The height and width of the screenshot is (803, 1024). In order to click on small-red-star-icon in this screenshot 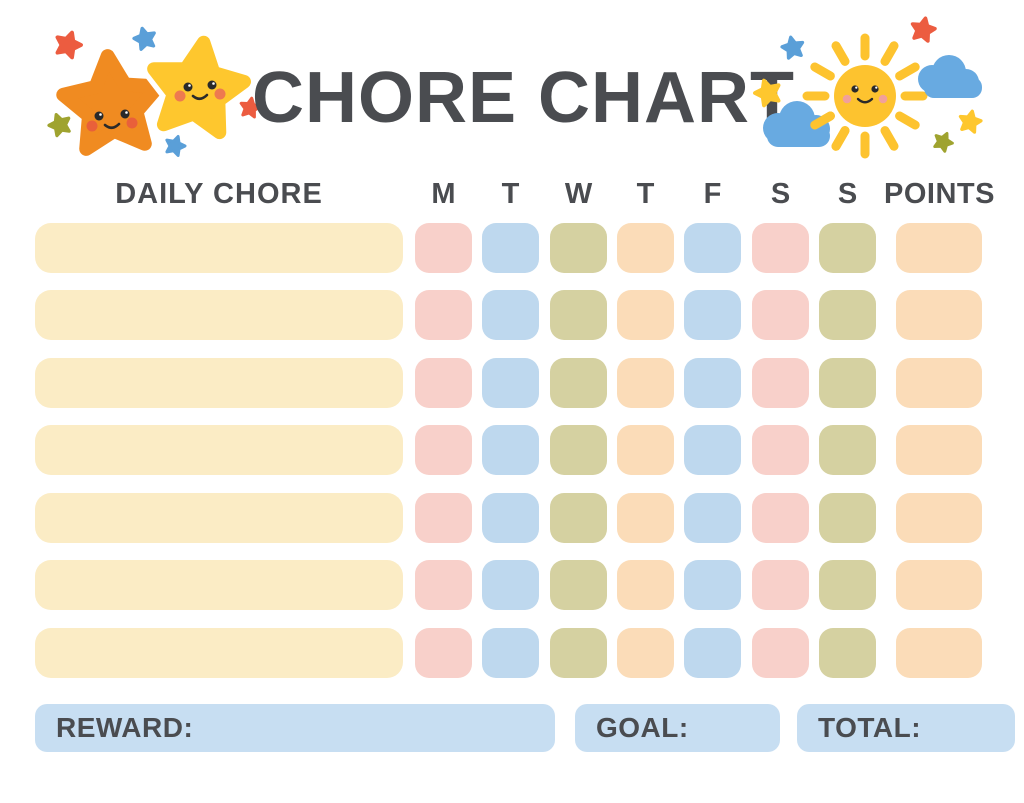, I will do `click(68, 44)`.